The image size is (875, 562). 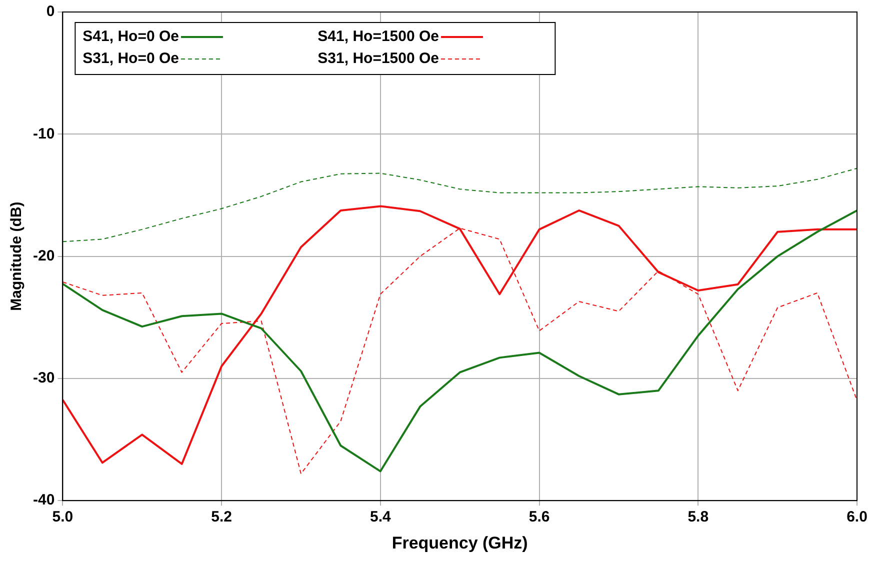 I want to click on x-tick-label: 5.4, so click(x=381, y=517).